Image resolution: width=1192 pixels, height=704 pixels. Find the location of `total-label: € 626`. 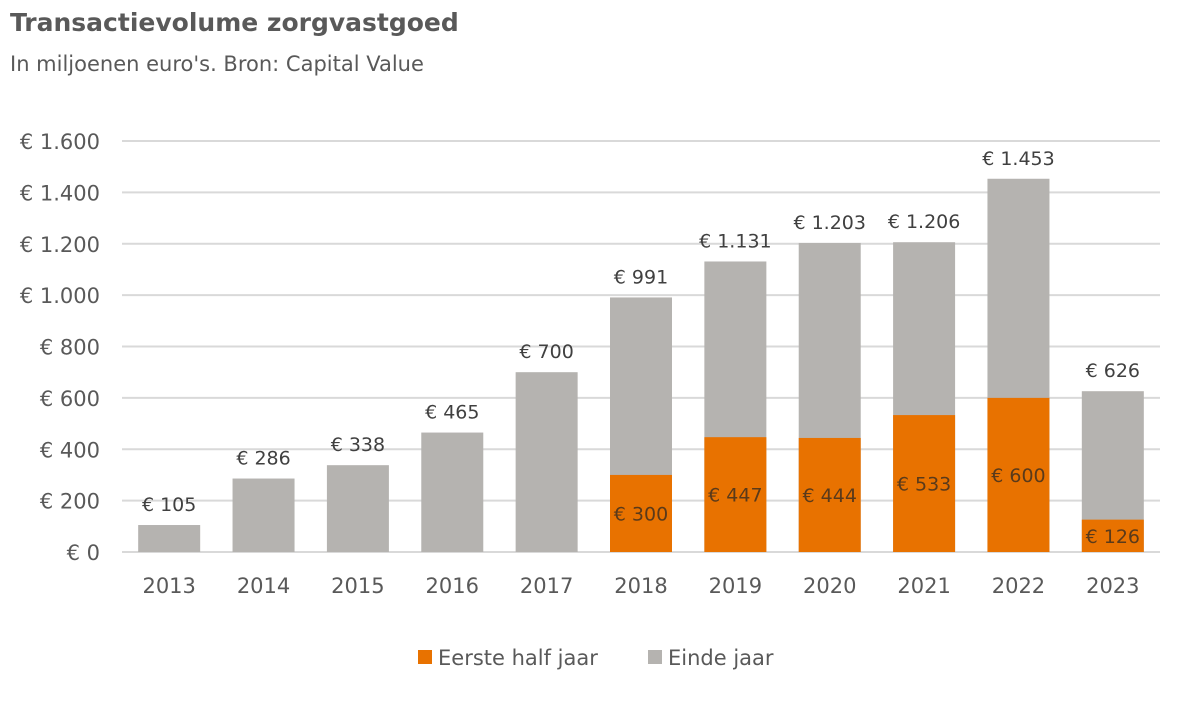

total-label: € 626 is located at coordinates (1113, 371).